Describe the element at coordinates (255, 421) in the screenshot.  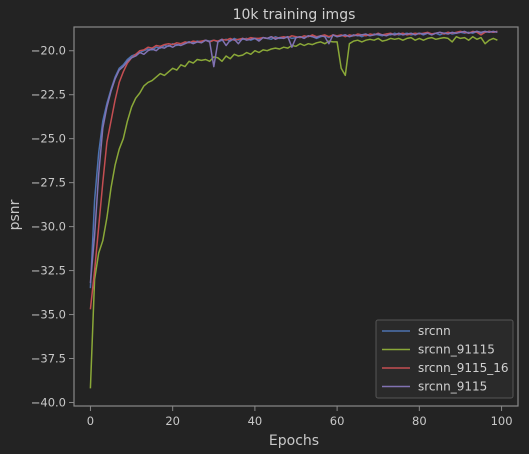
I see `x-tick-label: 40` at that location.